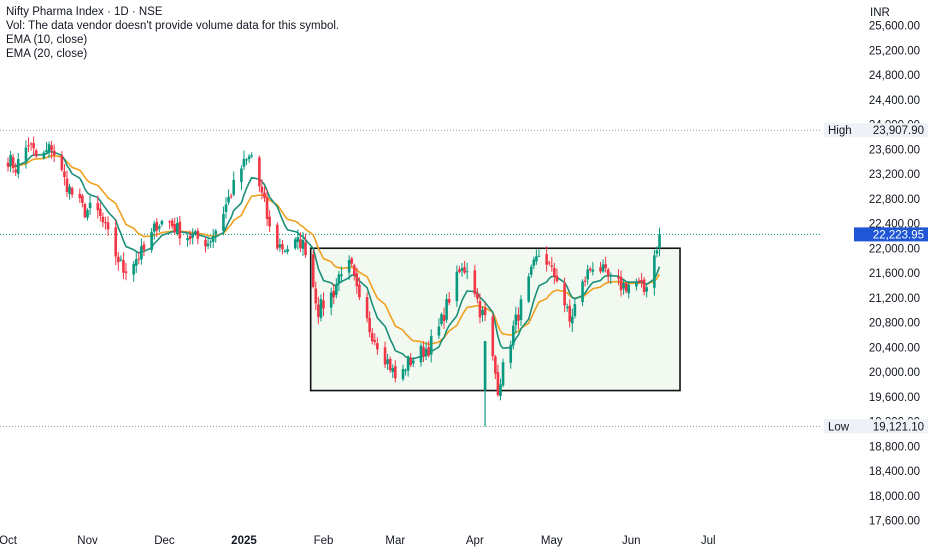 This screenshot has height=550, width=932. I want to click on y-tick-label: 24,800.00, so click(894, 76).